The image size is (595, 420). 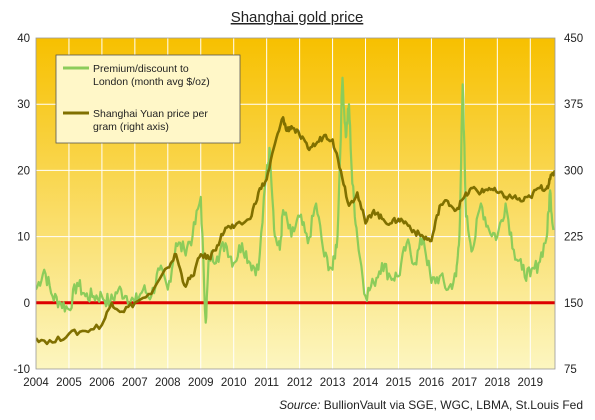 What do you see at coordinates (150, 114) in the screenshot?
I see `legend-label-yuan-1: Shanghai Yuan price per` at bounding box center [150, 114].